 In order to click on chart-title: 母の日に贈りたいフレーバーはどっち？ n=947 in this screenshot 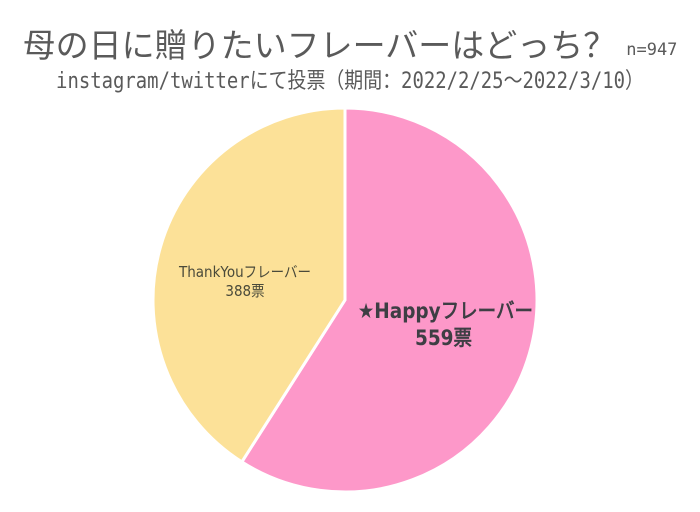, I will do `click(350, 48)`.